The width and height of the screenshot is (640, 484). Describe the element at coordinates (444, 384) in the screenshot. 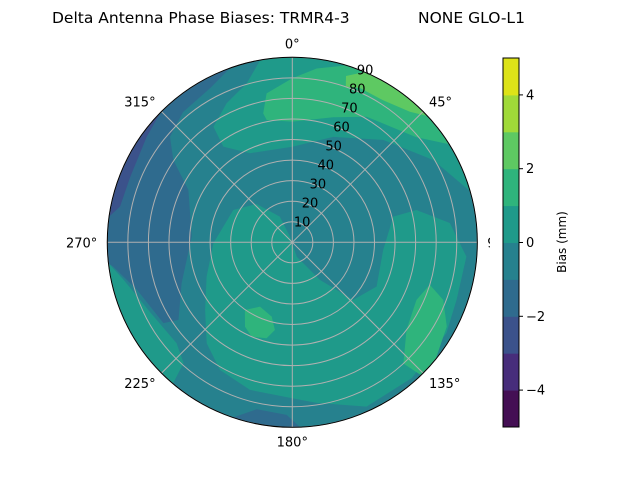

I see `angle-tick-label: 135°` at that location.